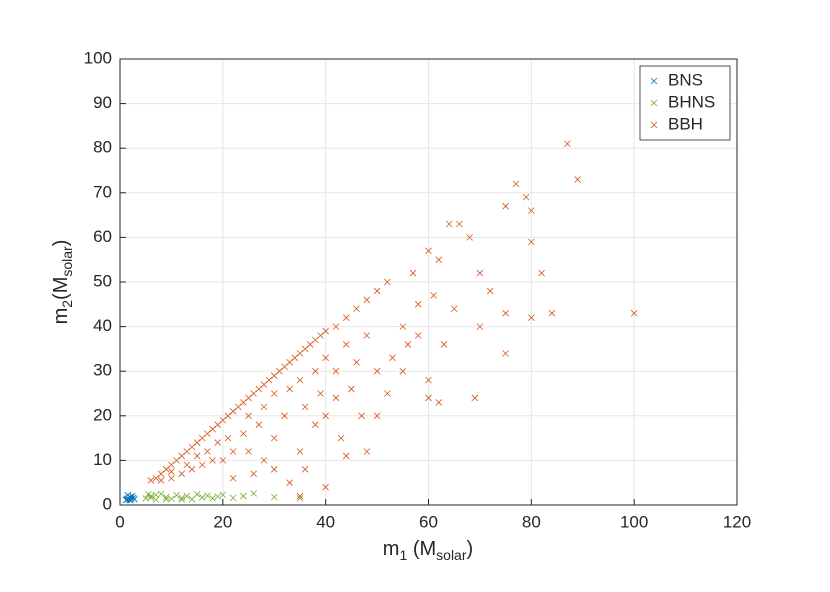 Image resolution: width=830 pixels, height=592 pixels. I want to click on y-axis-label: m2(Msolar), so click(62, 282).